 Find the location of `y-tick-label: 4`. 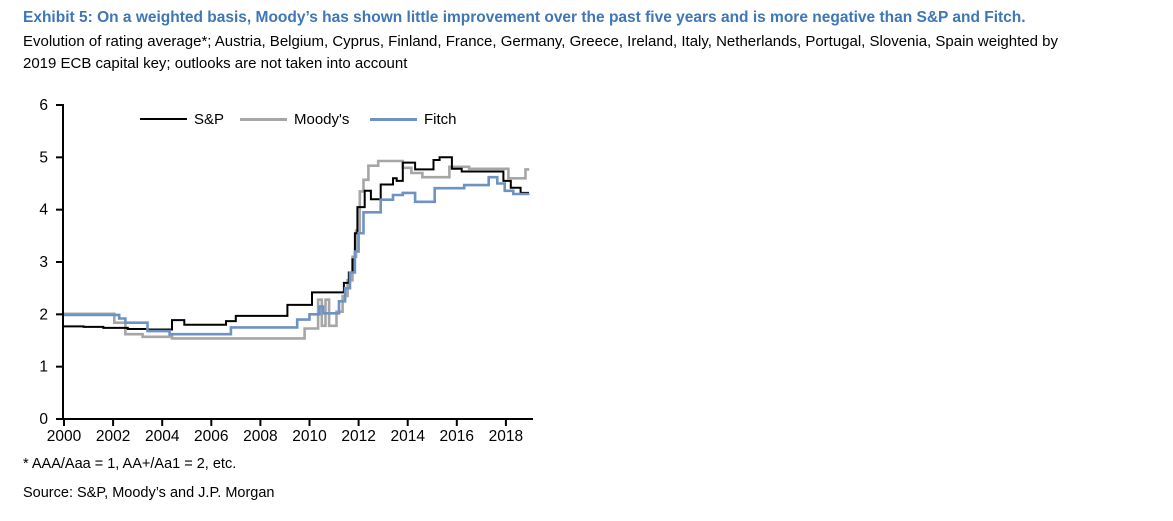

y-tick-label: 4 is located at coordinates (43, 210).